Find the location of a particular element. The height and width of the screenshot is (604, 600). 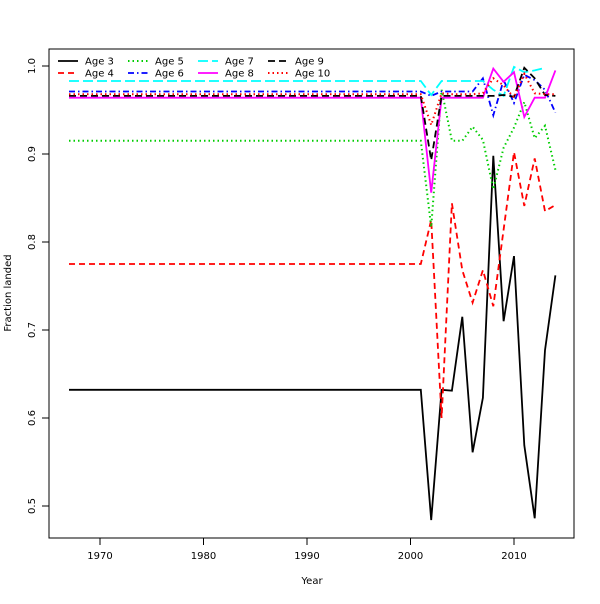

x-tick-label: 1980 is located at coordinates (203, 556).